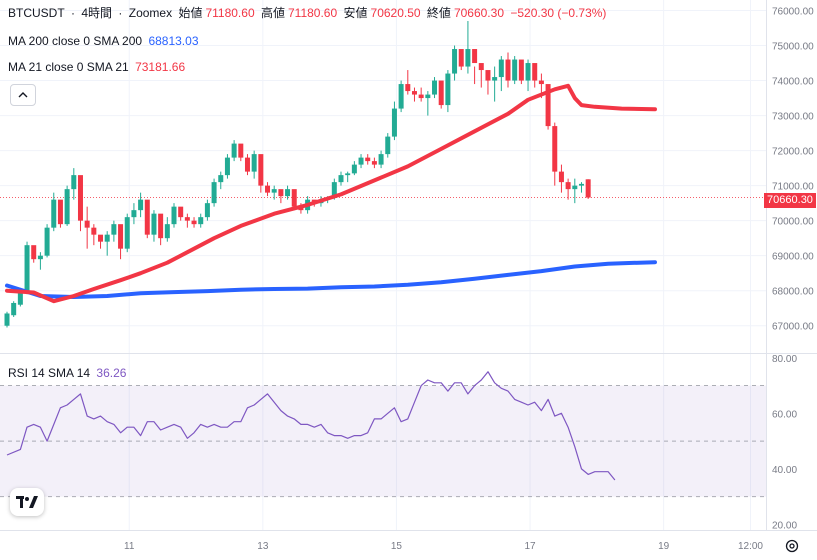 Image resolution: width=817 pixels, height=560 pixels. I want to click on low-label: 安値, so click(355, 13).